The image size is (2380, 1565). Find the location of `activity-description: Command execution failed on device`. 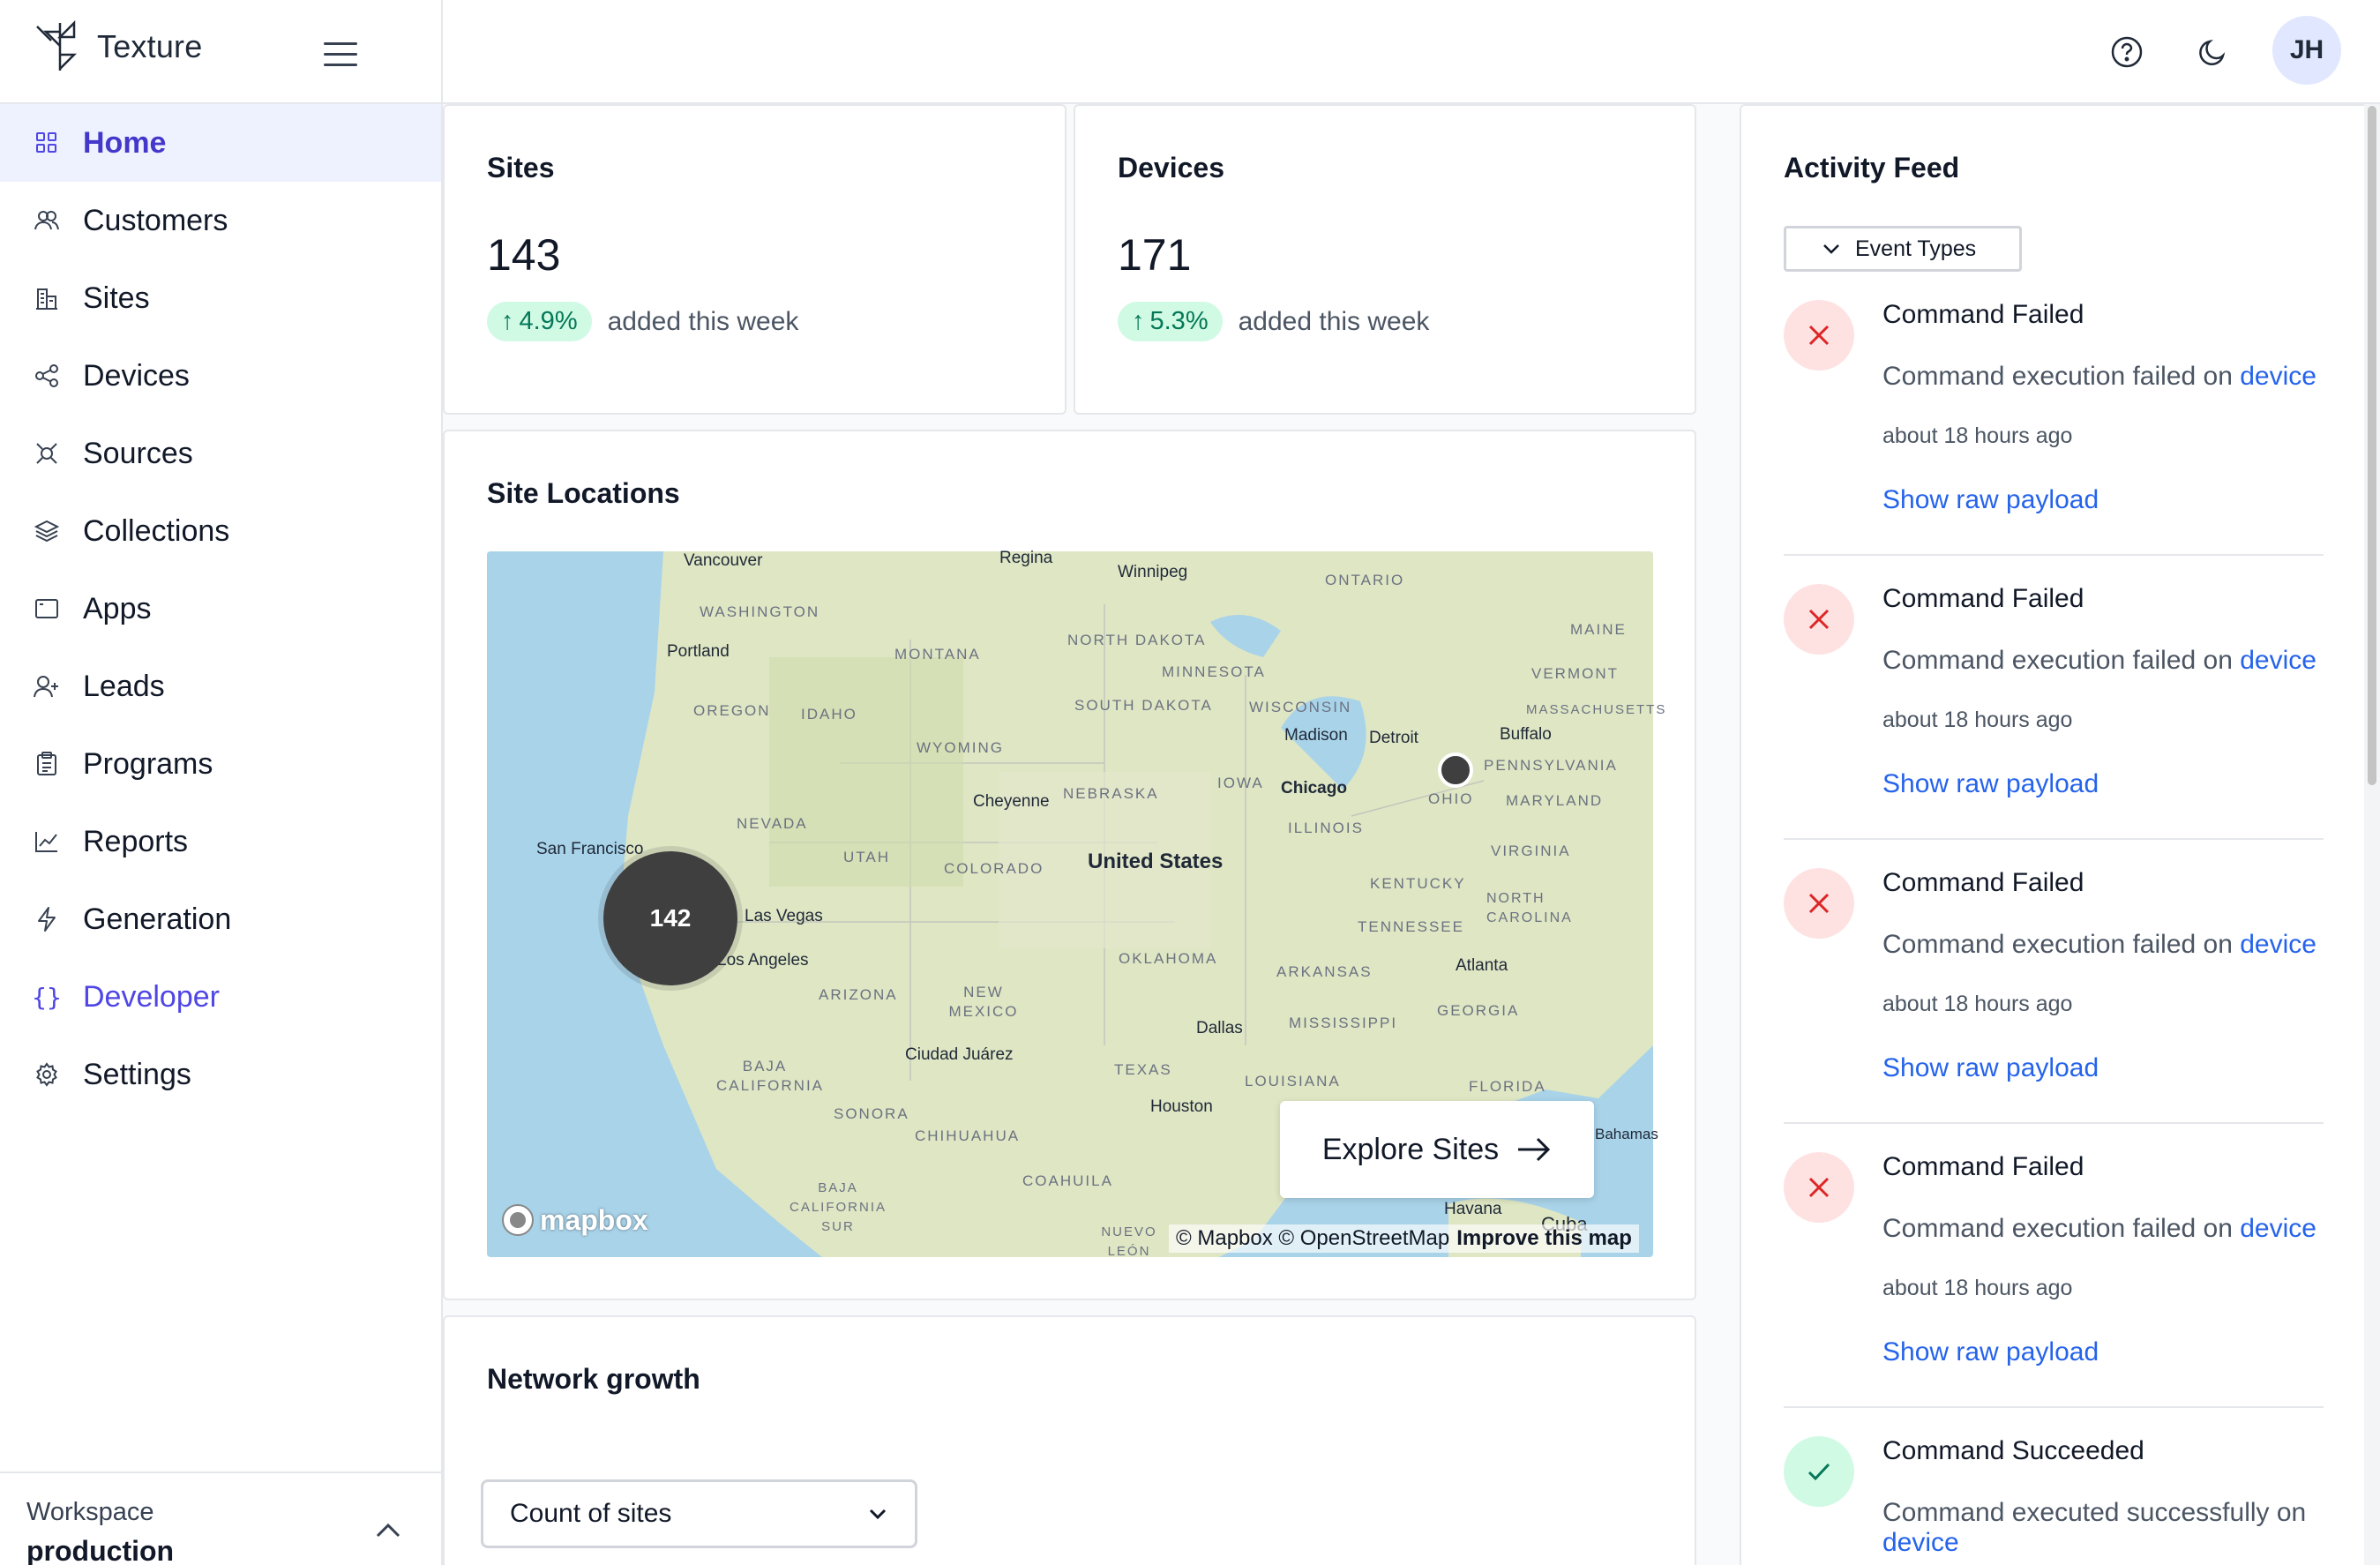

activity-description: Command execution failed on device is located at coordinates (2099, 661).